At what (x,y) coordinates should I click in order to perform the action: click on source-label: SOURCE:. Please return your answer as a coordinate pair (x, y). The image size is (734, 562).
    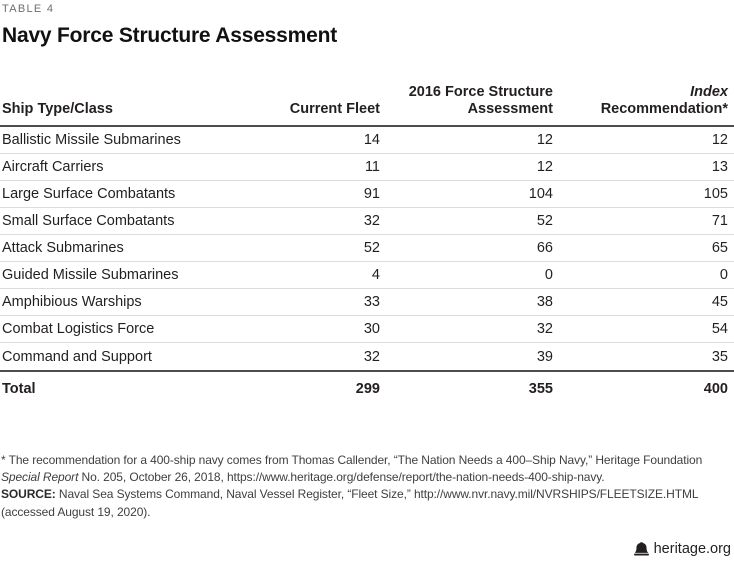
    Looking at the image, I should click on (28, 494).